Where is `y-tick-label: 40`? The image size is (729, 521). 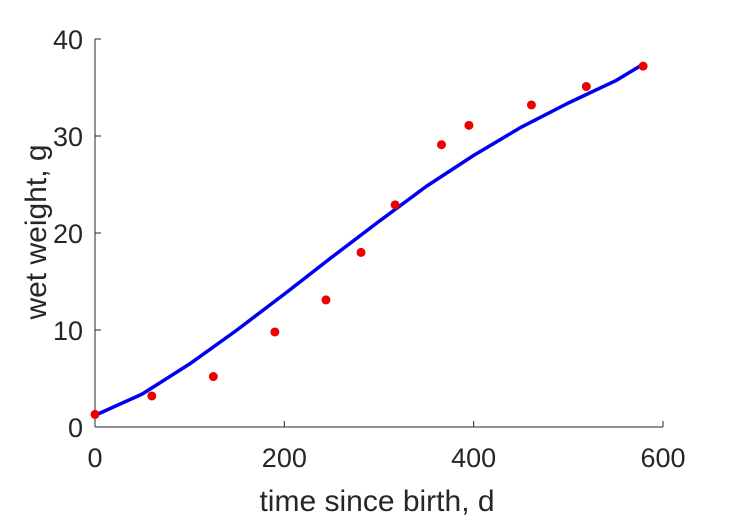
y-tick-label: 40 is located at coordinates (68, 40).